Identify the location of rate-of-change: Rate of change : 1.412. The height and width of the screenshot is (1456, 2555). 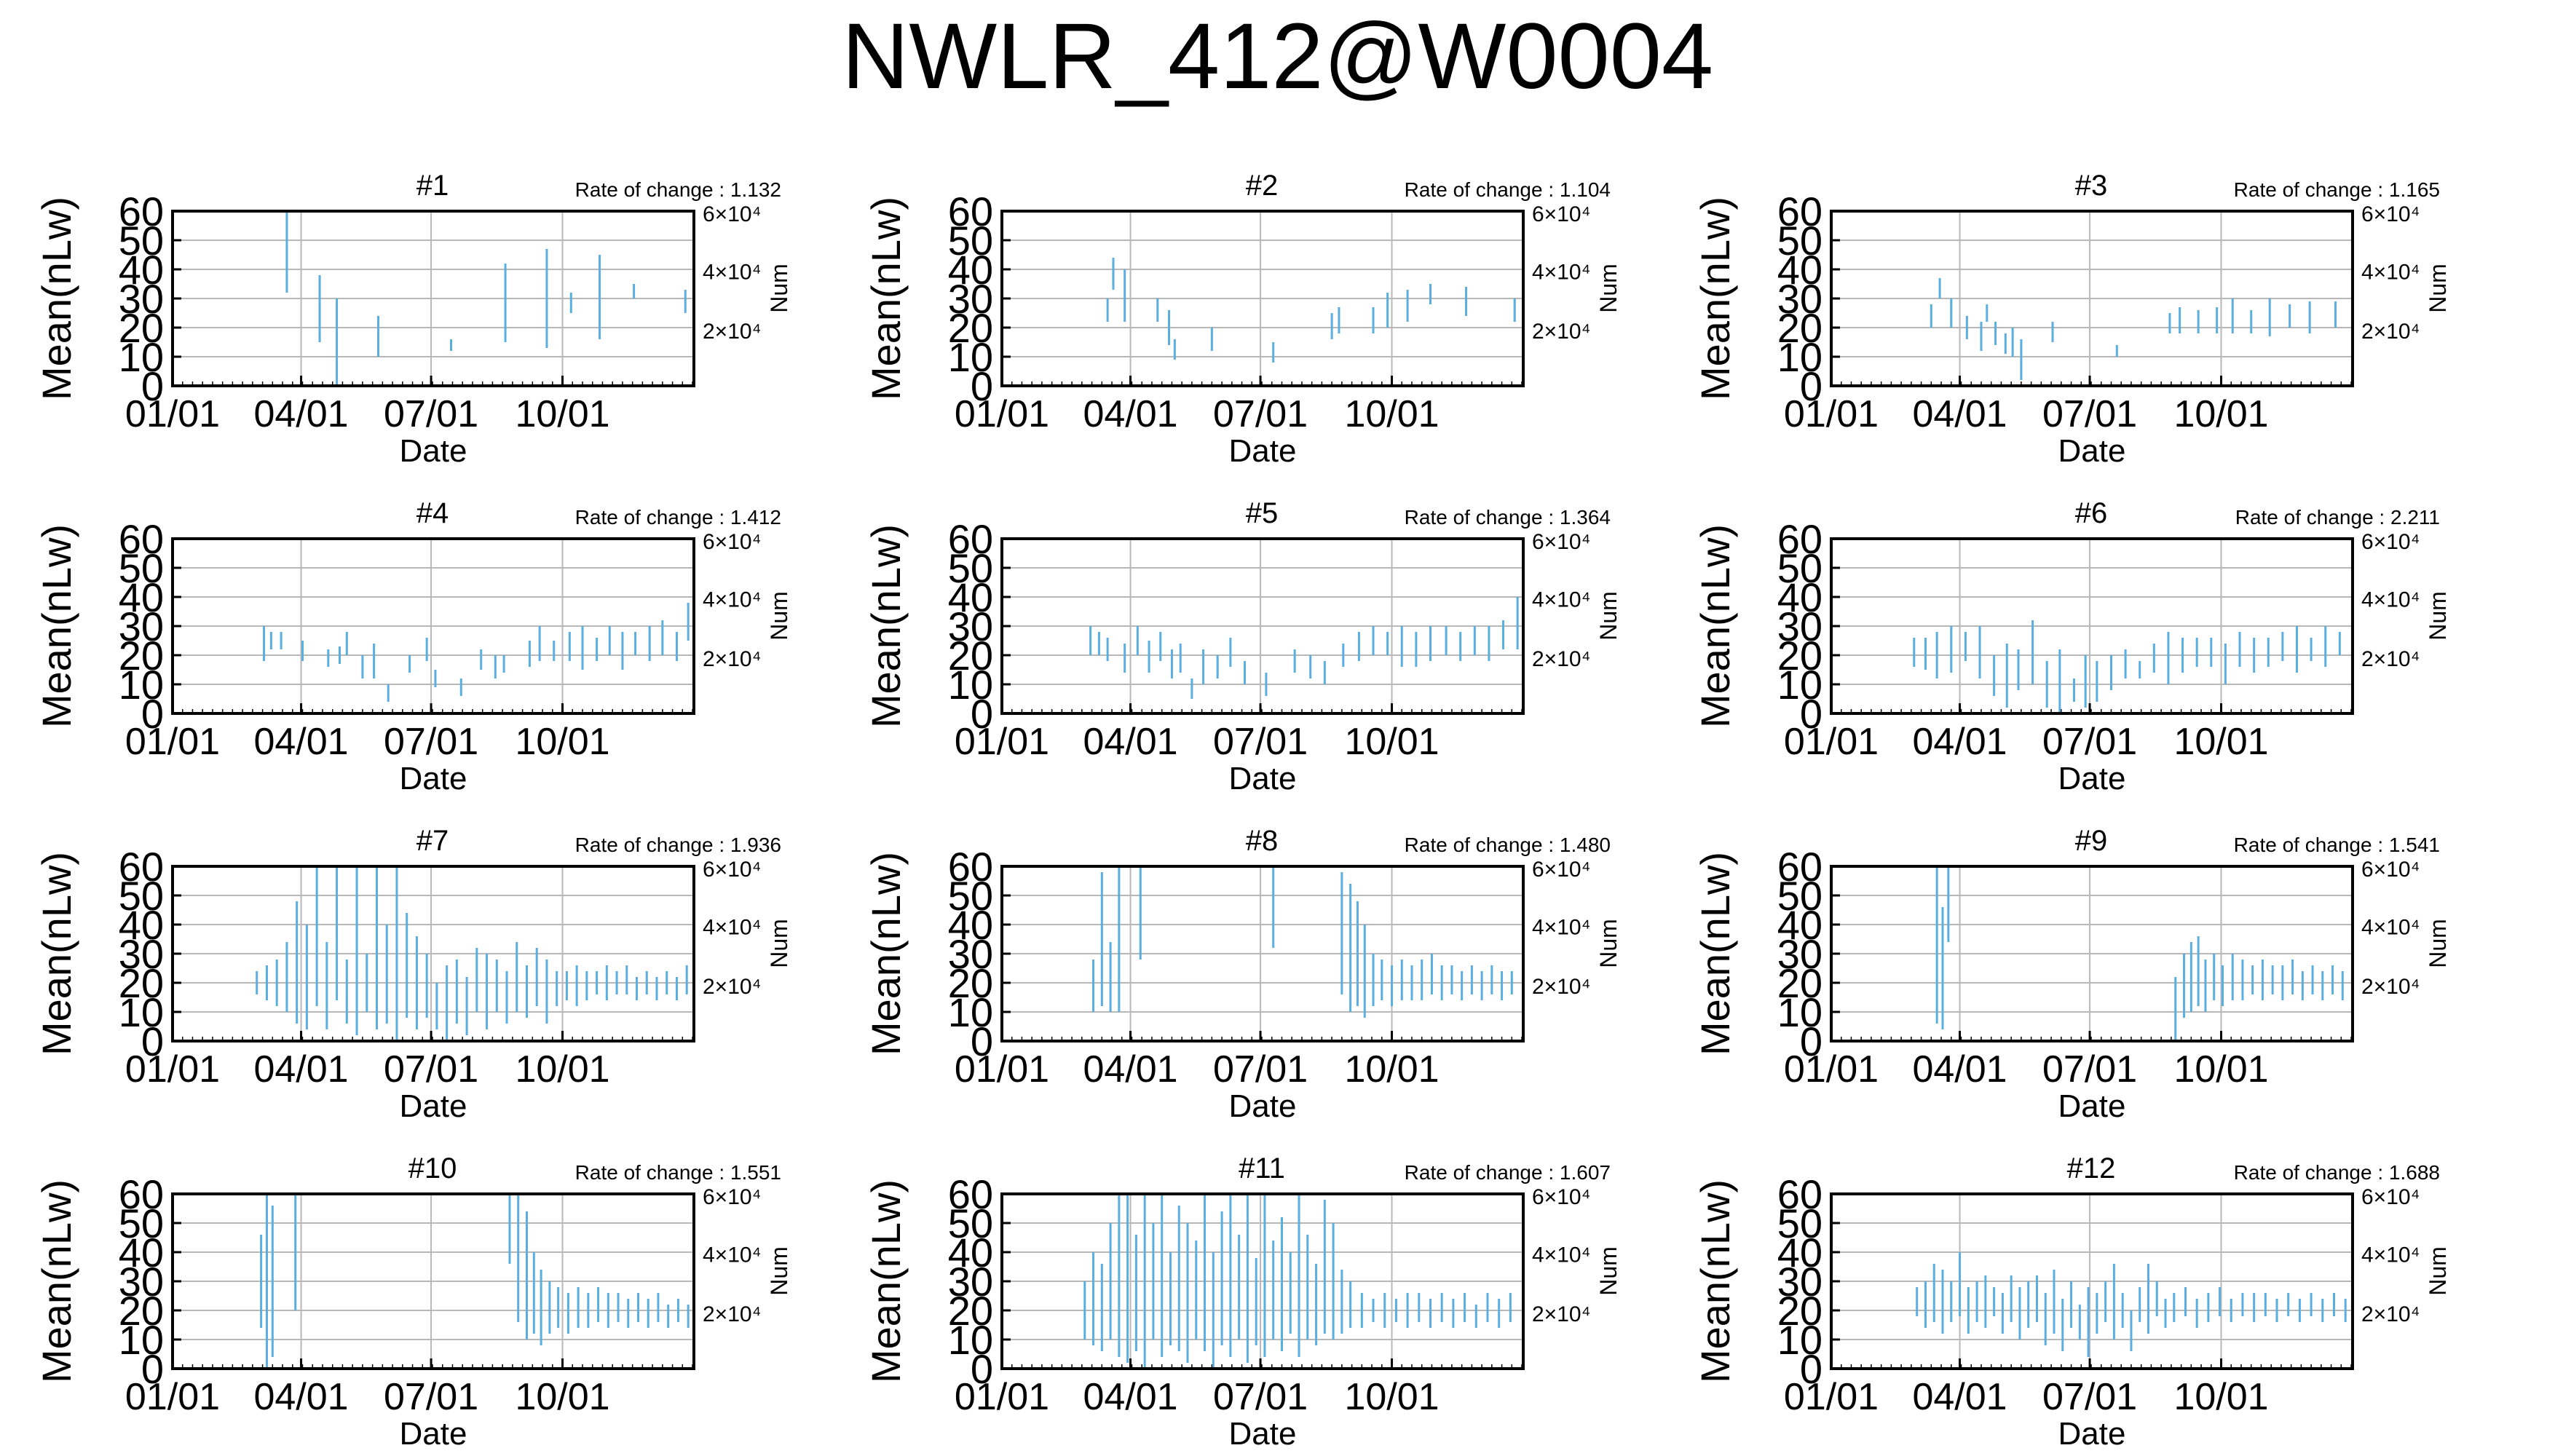
(678, 517).